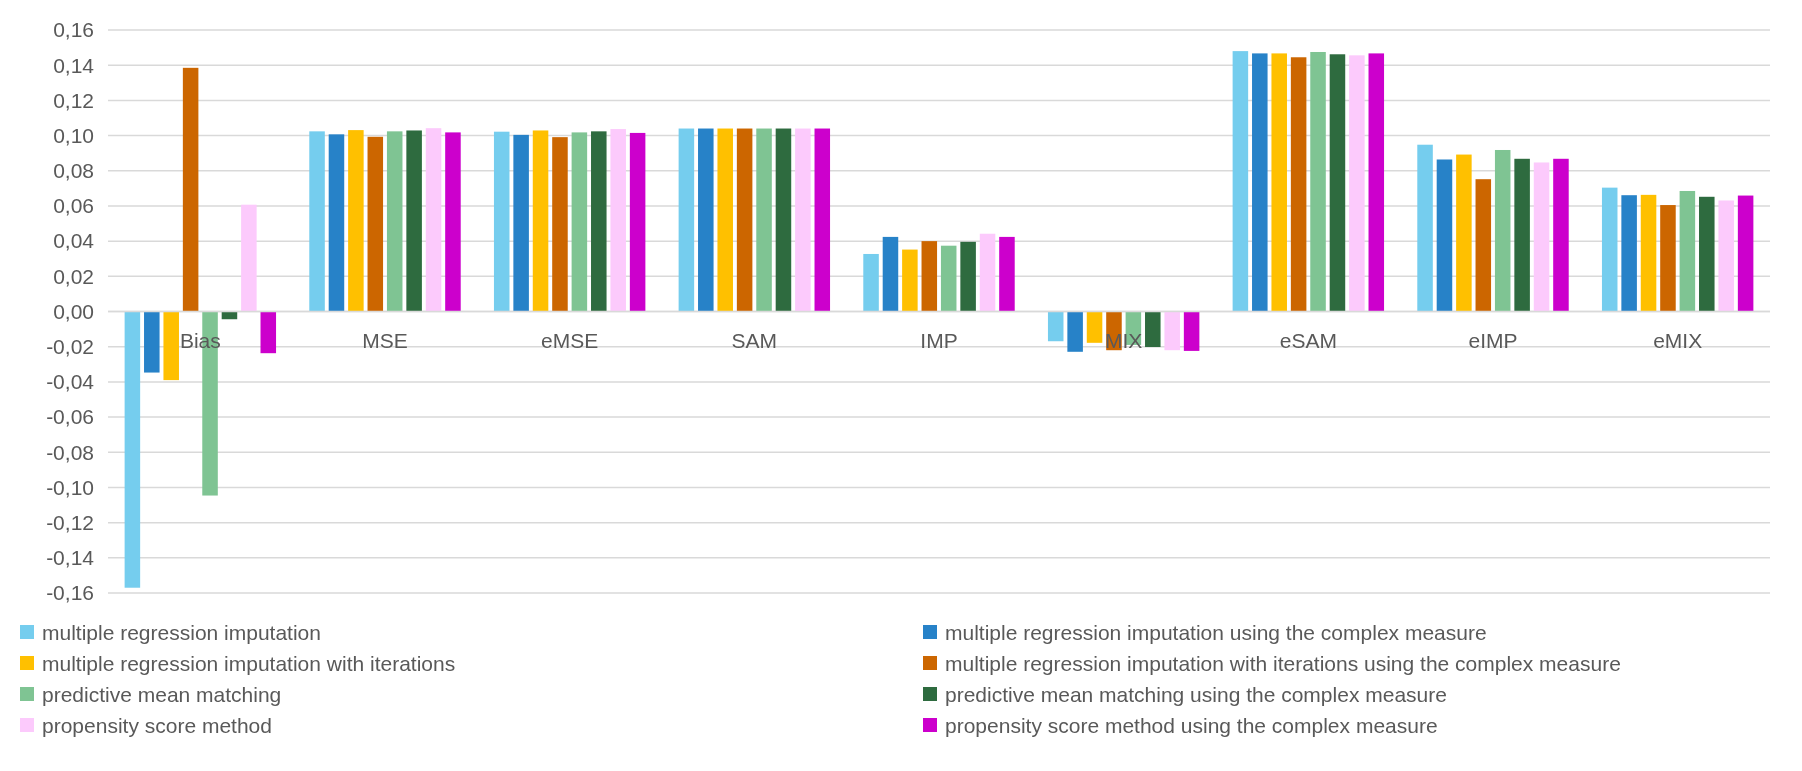 The image size is (1802, 771). I want to click on y-tick-label: 0,14, so click(74, 65).